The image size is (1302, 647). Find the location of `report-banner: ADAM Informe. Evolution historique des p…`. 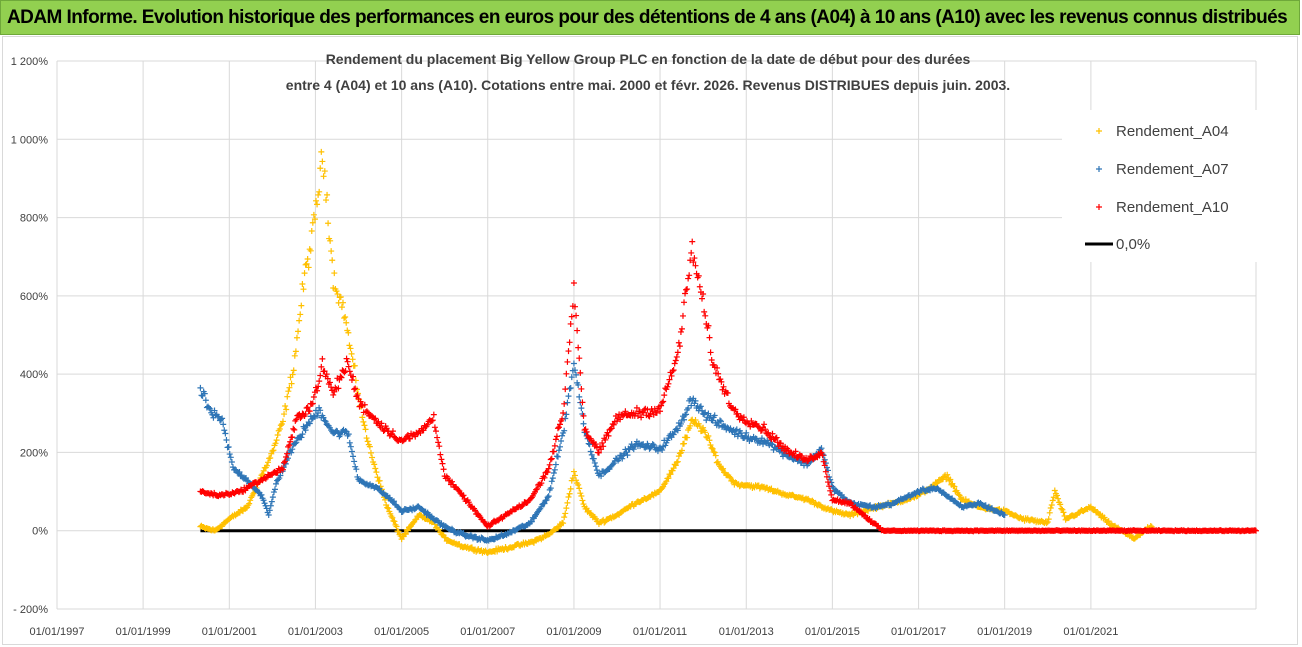

report-banner: ADAM Informe. Evolution historique des p… is located at coordinates (650, 17).